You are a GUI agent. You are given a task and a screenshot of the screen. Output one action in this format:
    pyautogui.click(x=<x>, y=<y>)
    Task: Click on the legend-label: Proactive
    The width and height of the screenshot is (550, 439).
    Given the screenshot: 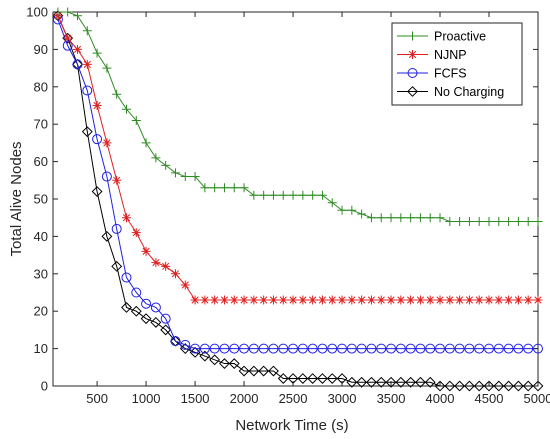 What is the action you would take?
    pyautogui.click(x=460, y=37)
    